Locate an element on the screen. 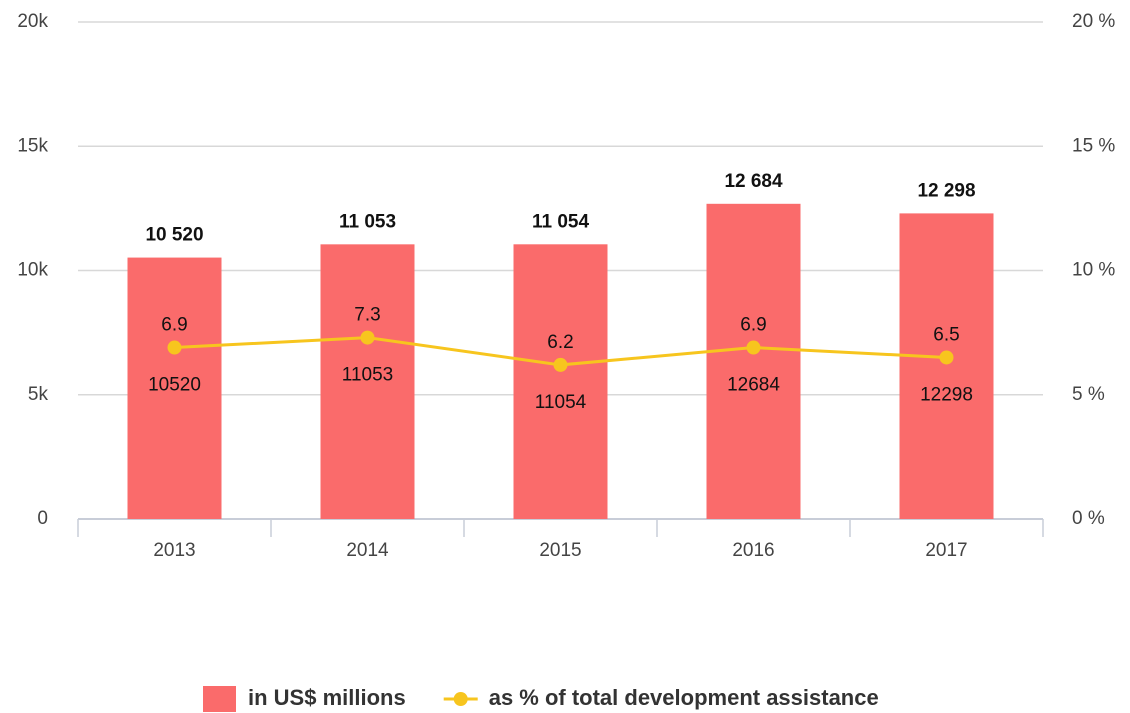 The width and height of the screenshot is (1130, 713). x-tick-label: 2017 is located at coordinates (946, 550).